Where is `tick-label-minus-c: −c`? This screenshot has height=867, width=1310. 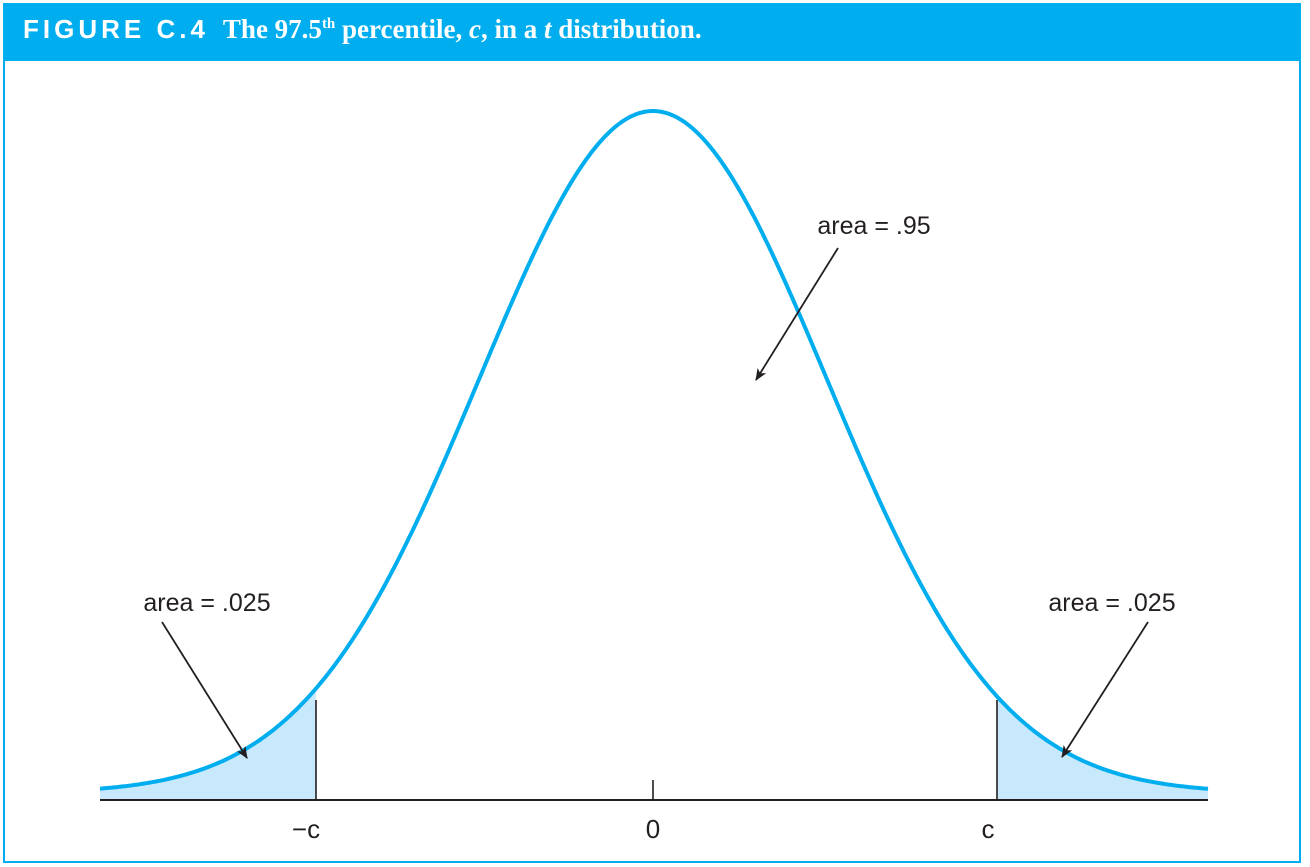 tick-label-minus-c: −c is located at coordinates (306, 829).